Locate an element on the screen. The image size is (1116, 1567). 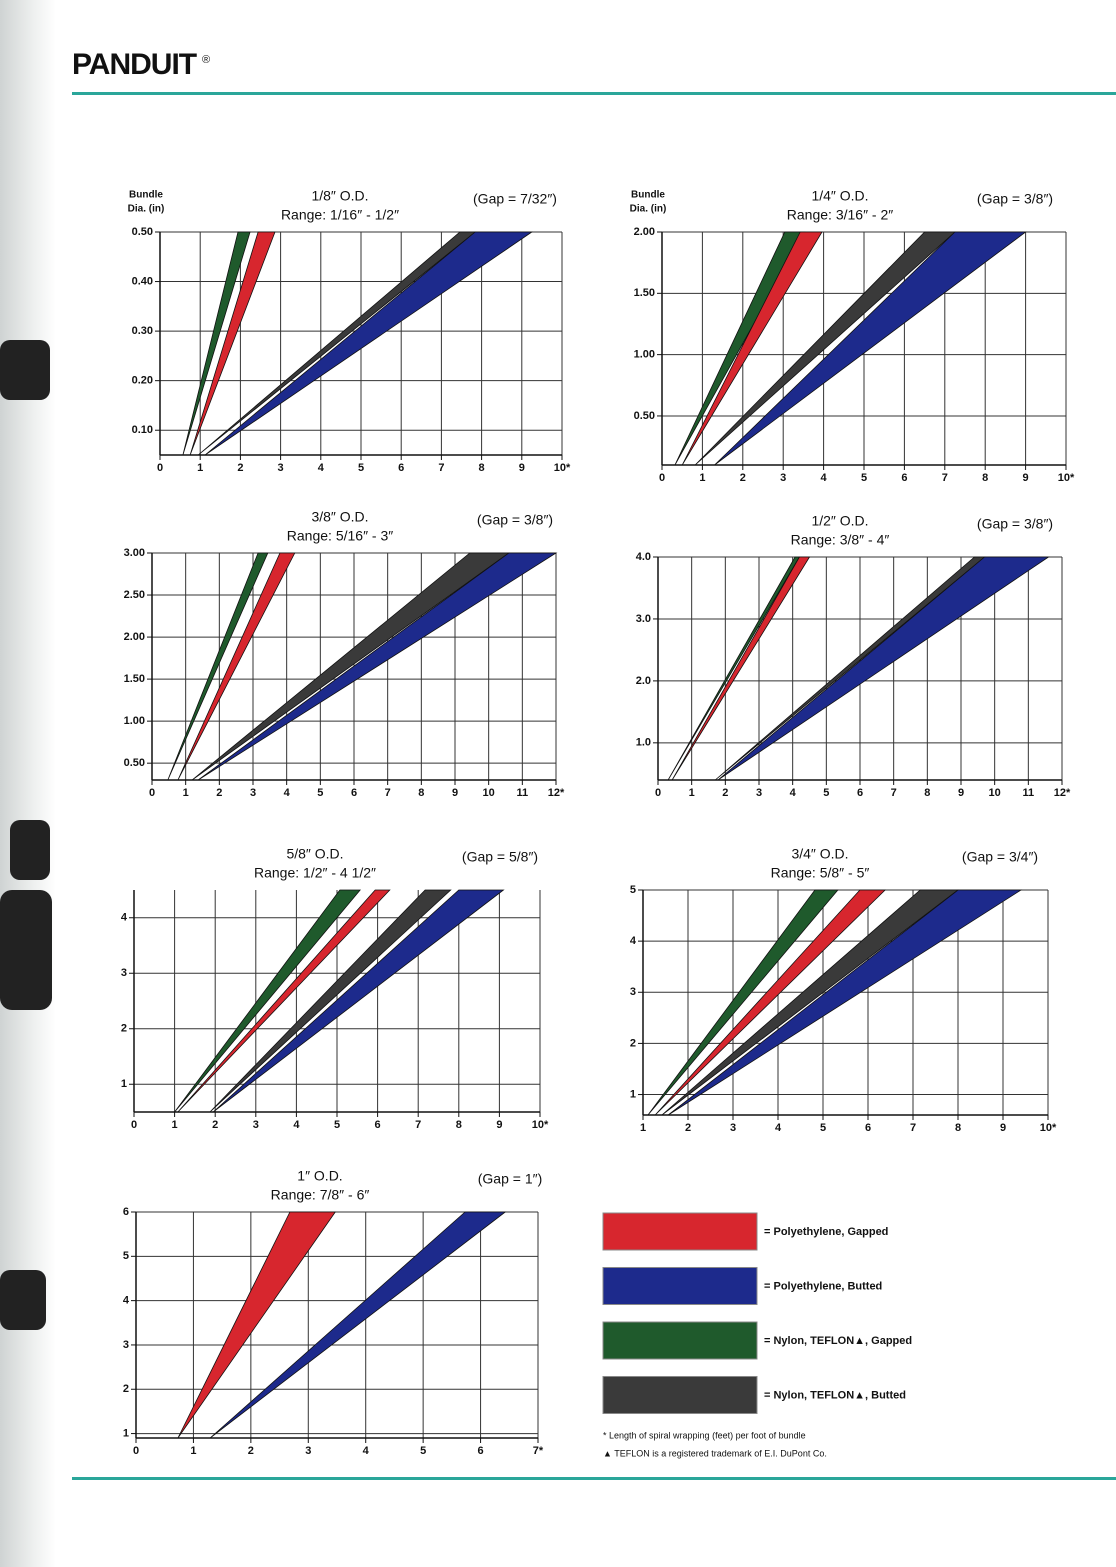
legend-label: = Nylon, TEFLON▲, Butted is located at coordinates (835, 1395).